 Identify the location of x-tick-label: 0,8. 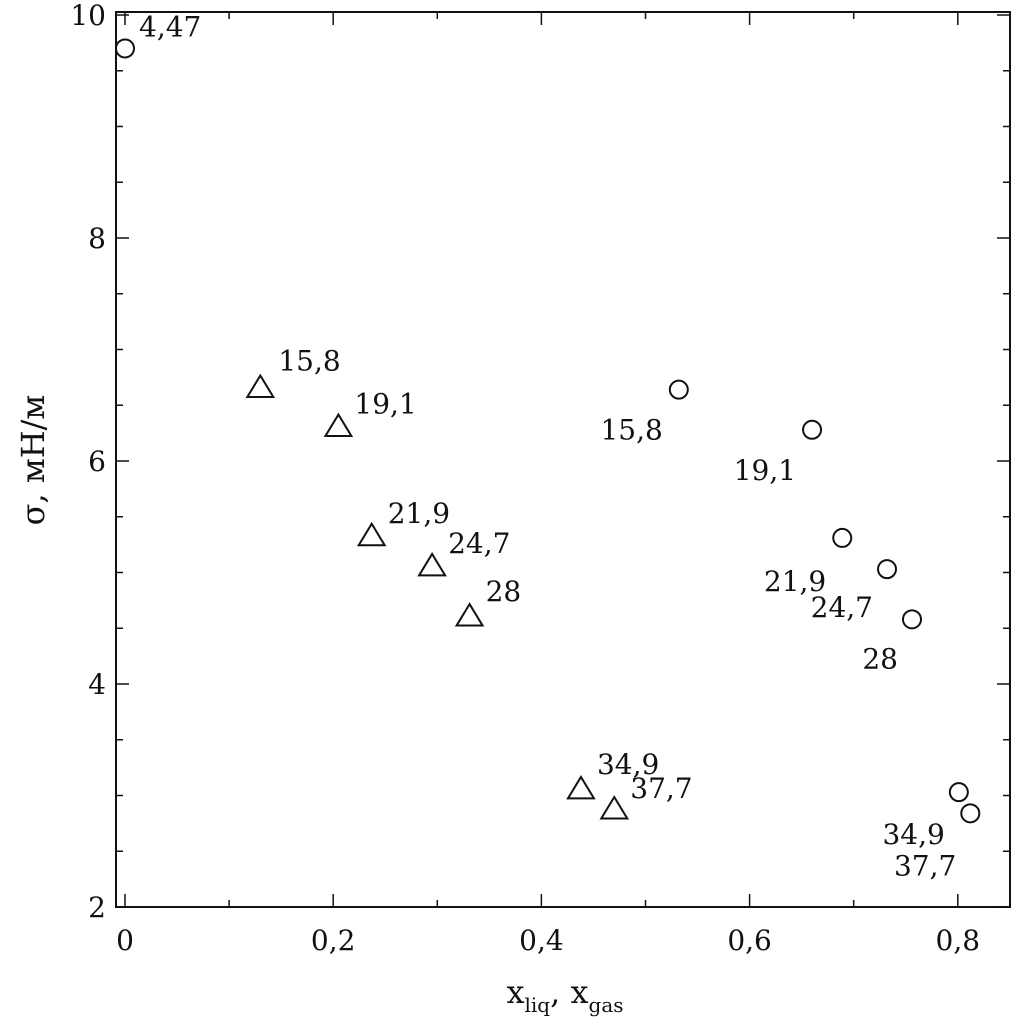
(958, 940).